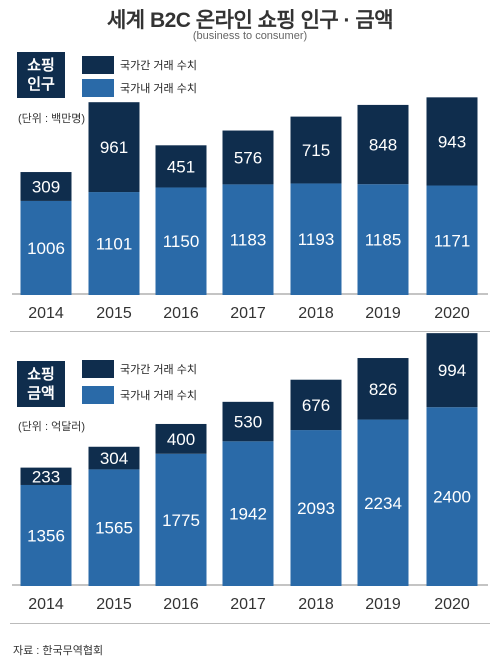 The height and width of the screenshot is (664, 500). I want to click on data-label-domestic: 1565, so click(114, 528).